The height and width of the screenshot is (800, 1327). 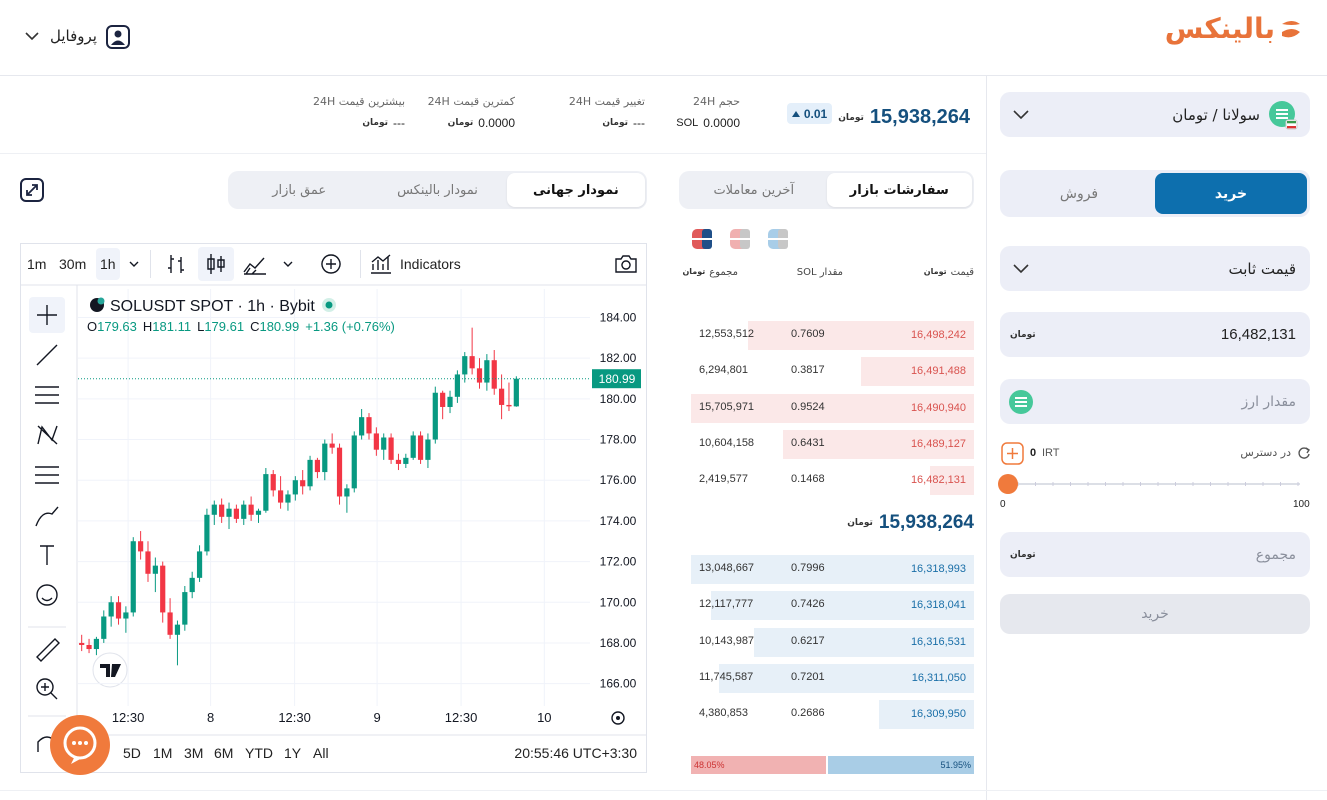 I want to click on range: 6M, so click(x=224, y=753).